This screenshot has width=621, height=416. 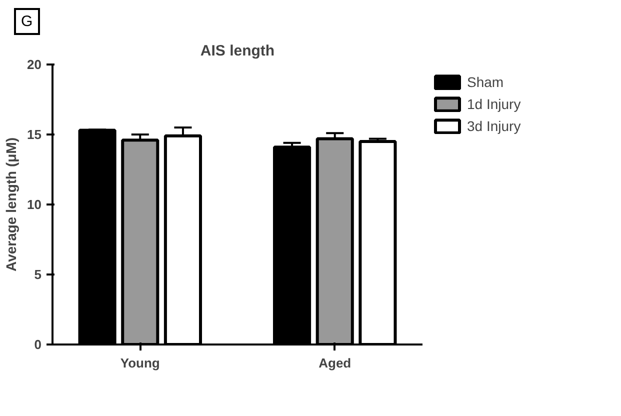 I want to click on y-tick-label: 0, so click(x=38, y=344).